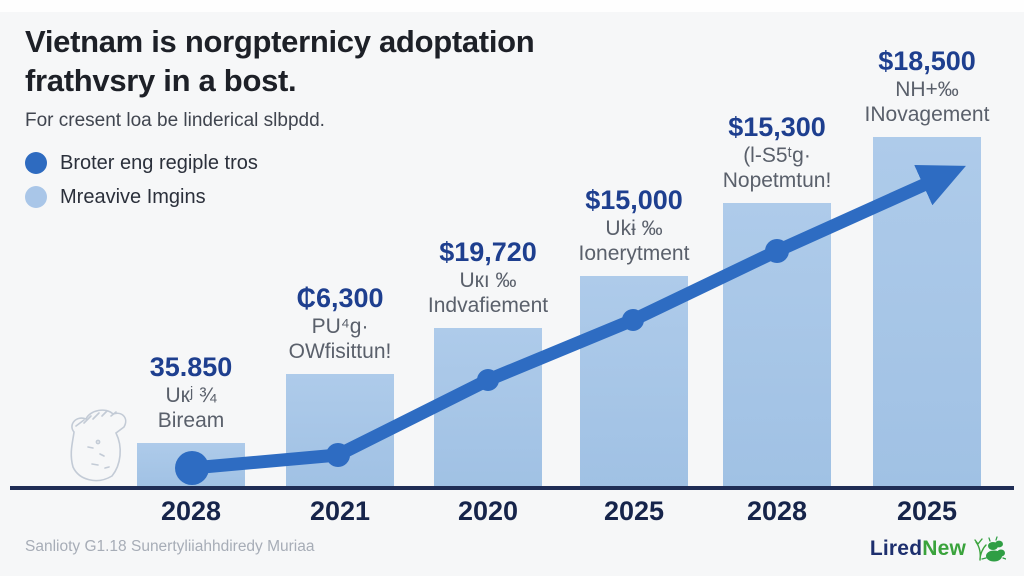 Image resolution: width=1024 pixels, height=576 pixels. Describe the element at coordinates (36, 197) in the screenshot. I see `legend-dot-light-blue-icon` at that location.